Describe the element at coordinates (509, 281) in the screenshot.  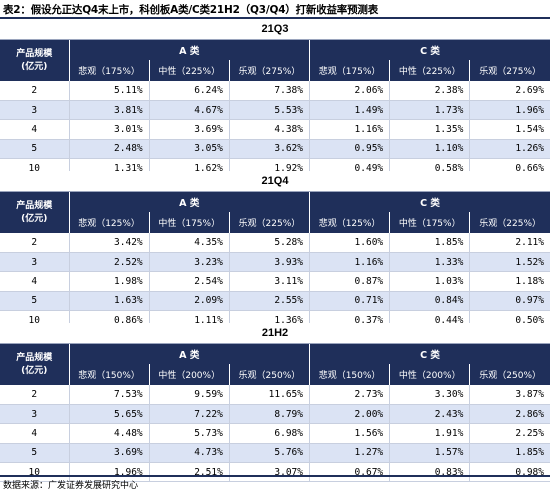
I see `yield-cell: 1.18%` at that location.